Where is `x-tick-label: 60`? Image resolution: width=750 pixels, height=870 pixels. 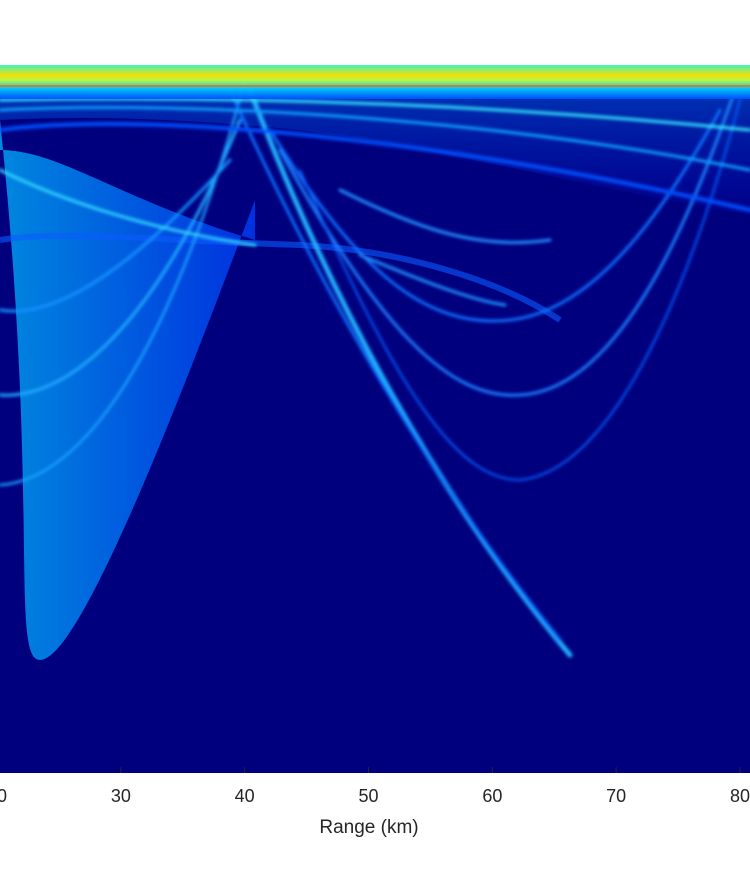 x-tick-label: 60 is located at coordinates (492, 796).